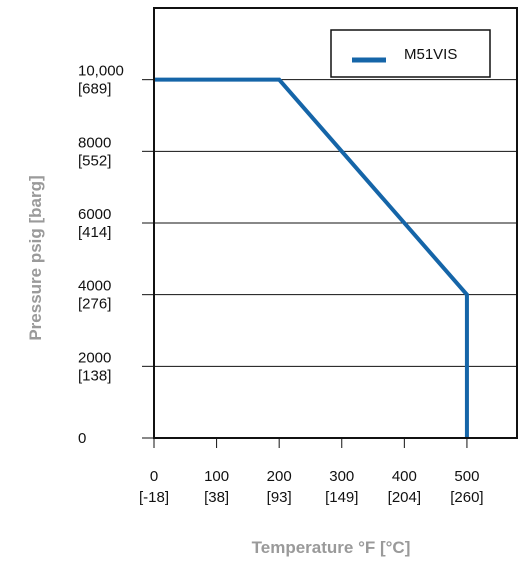  What do you see at coordinates (331, 547) in the screenshot?
I see `x-axis-title: Temperature °F [°C]` at bounding box center [331, 547].